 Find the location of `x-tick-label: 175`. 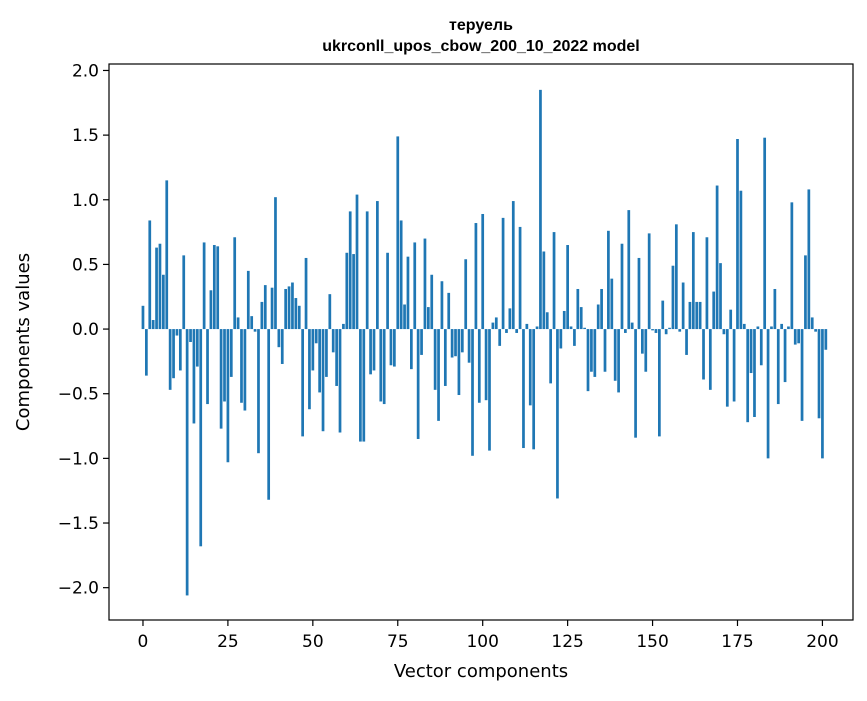

x-tick-label: 175 is located at coordinates (737, 642).